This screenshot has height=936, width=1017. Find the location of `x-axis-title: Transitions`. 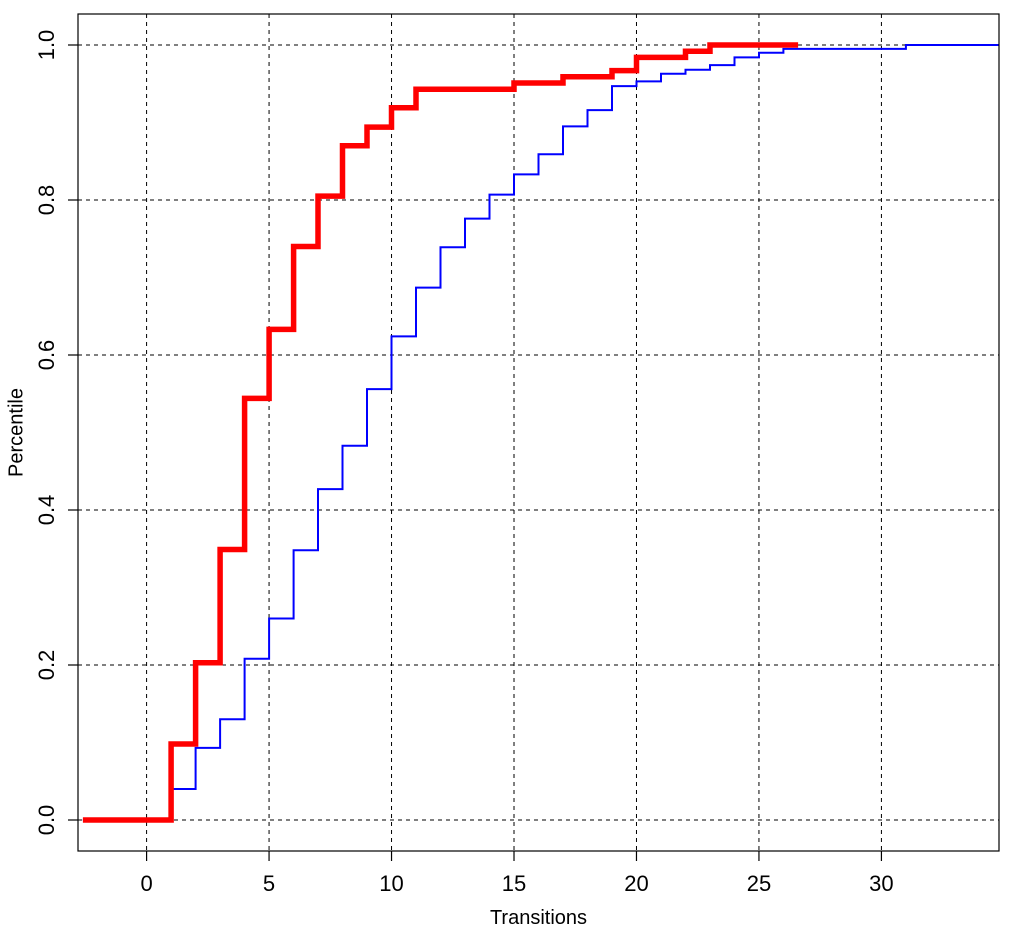

x-axis-title: Transitions is located at coordinates (538, 918).